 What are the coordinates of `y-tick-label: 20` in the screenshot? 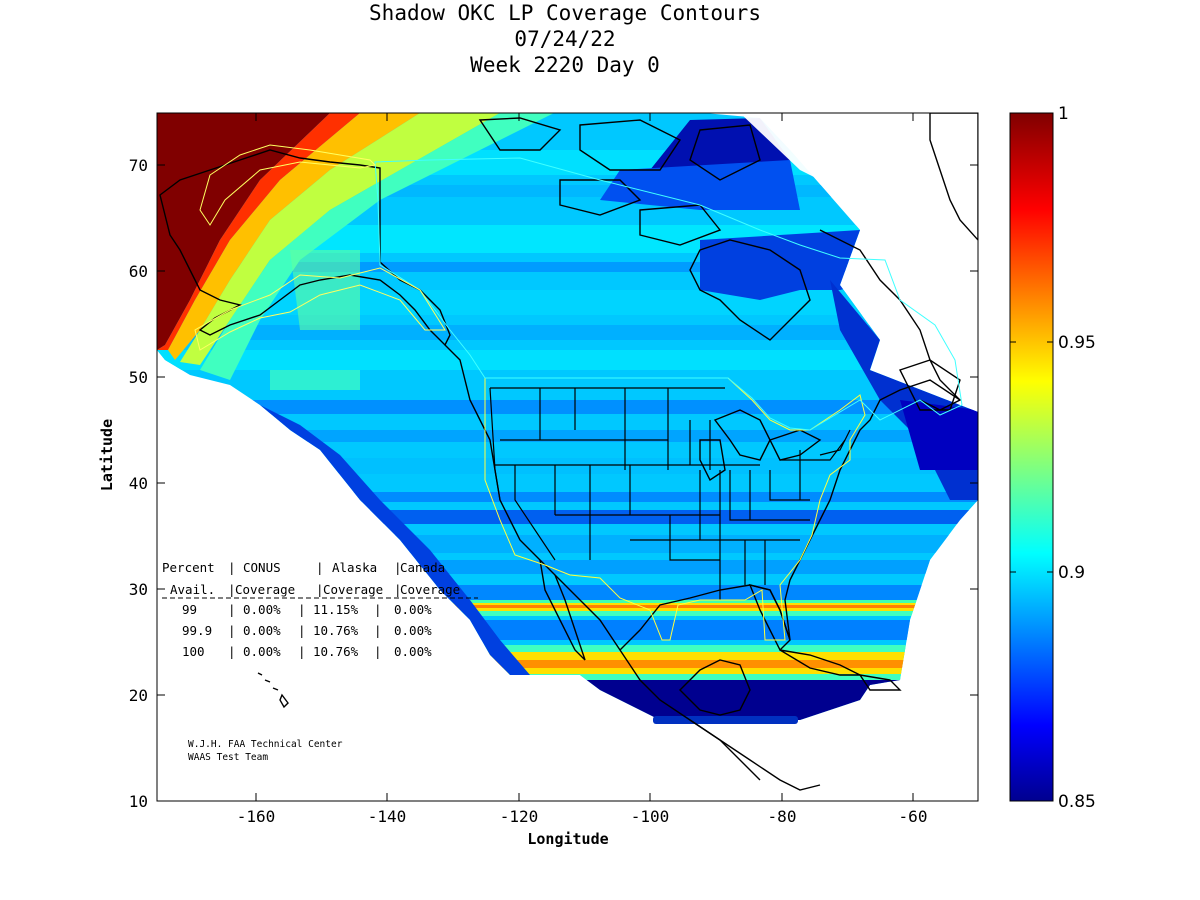 It's located at (138, 695).